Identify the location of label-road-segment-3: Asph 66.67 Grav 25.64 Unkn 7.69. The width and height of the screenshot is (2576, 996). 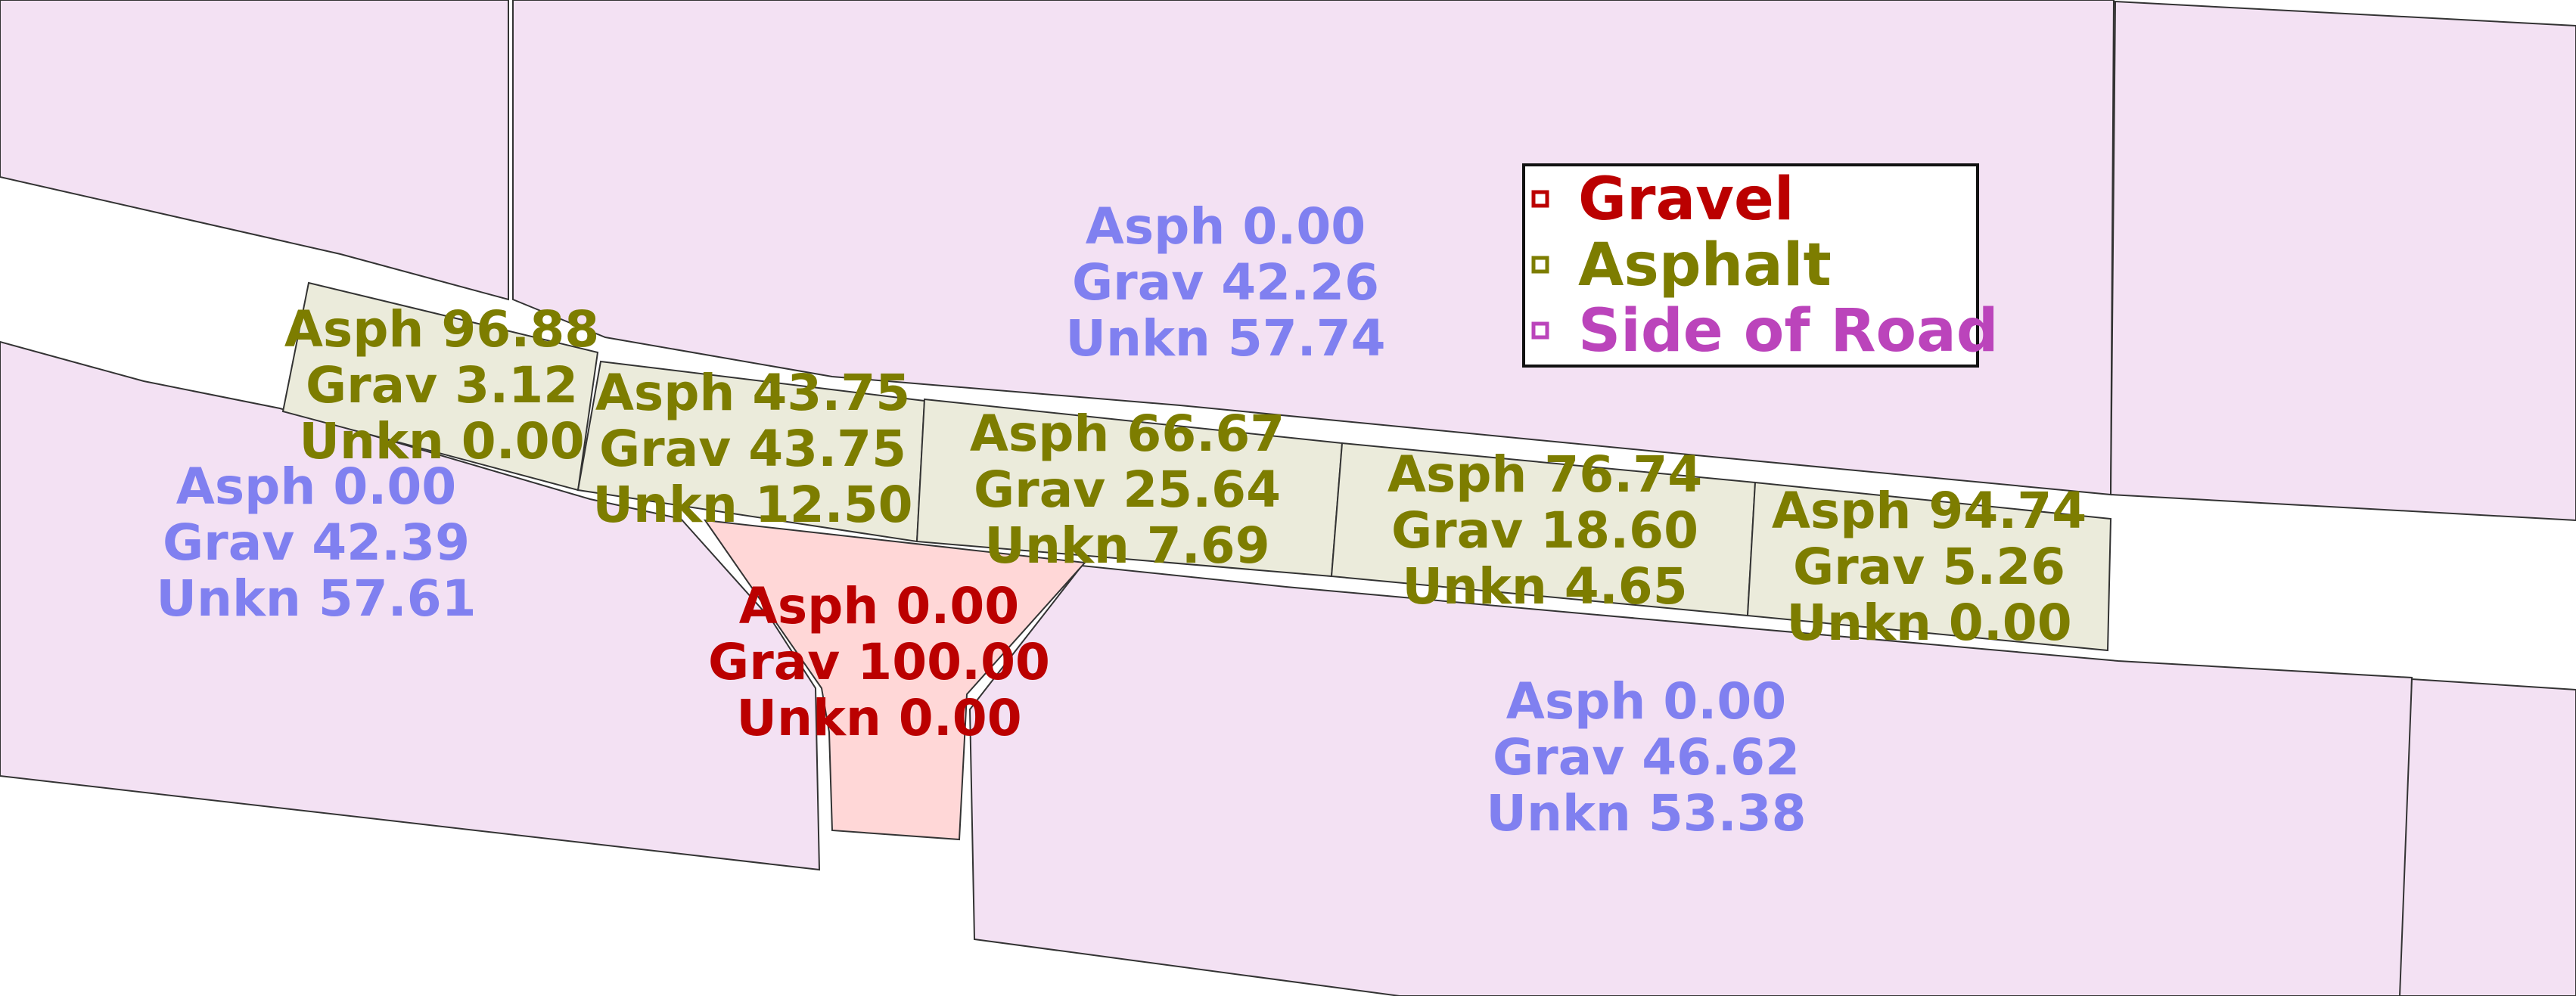
(1127, 490).